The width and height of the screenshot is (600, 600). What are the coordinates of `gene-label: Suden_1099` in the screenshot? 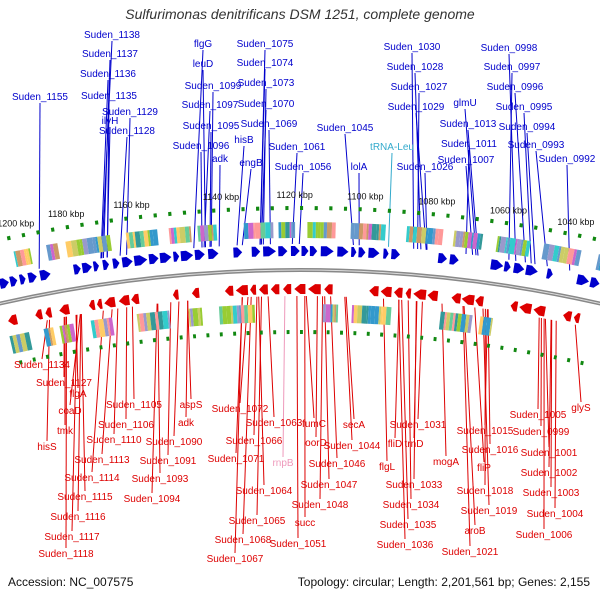 It's located at (213, 86).